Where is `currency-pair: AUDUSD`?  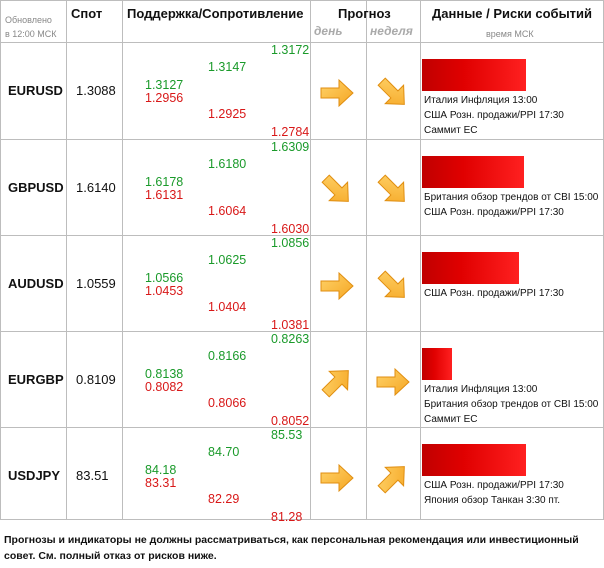
currency-pair: AUDUSD is located at coordinates (36, 283).